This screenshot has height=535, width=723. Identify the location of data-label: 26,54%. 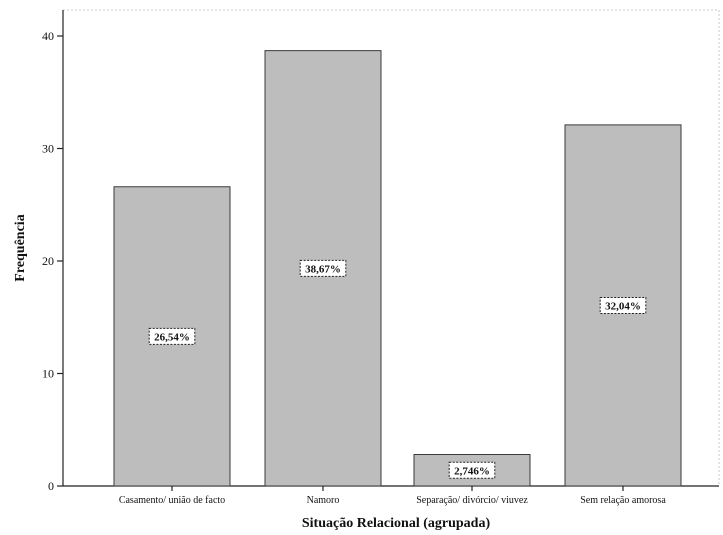
(172, 337).